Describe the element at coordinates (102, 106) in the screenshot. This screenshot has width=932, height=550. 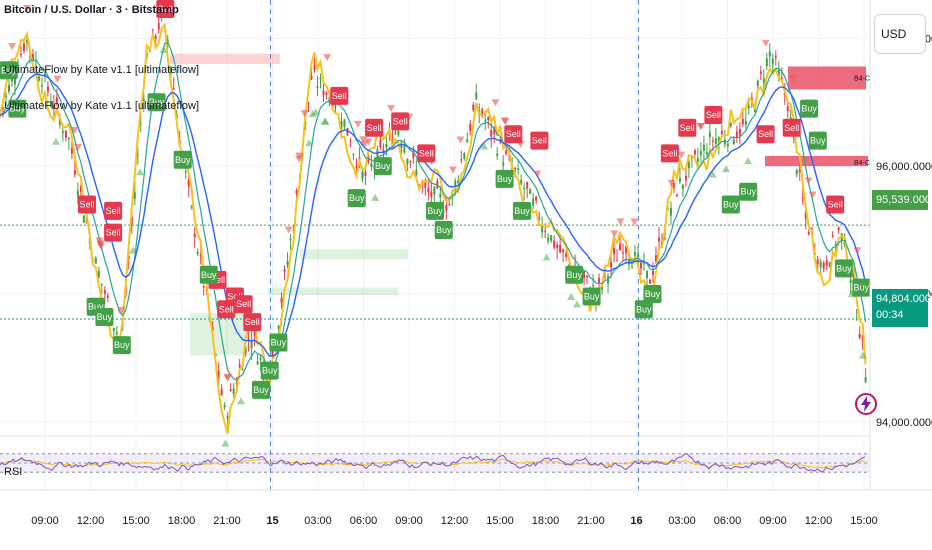
I see `indicator-legend-2: UltimateFlow by Kate v1.1 [ultimateflow]` at that location.